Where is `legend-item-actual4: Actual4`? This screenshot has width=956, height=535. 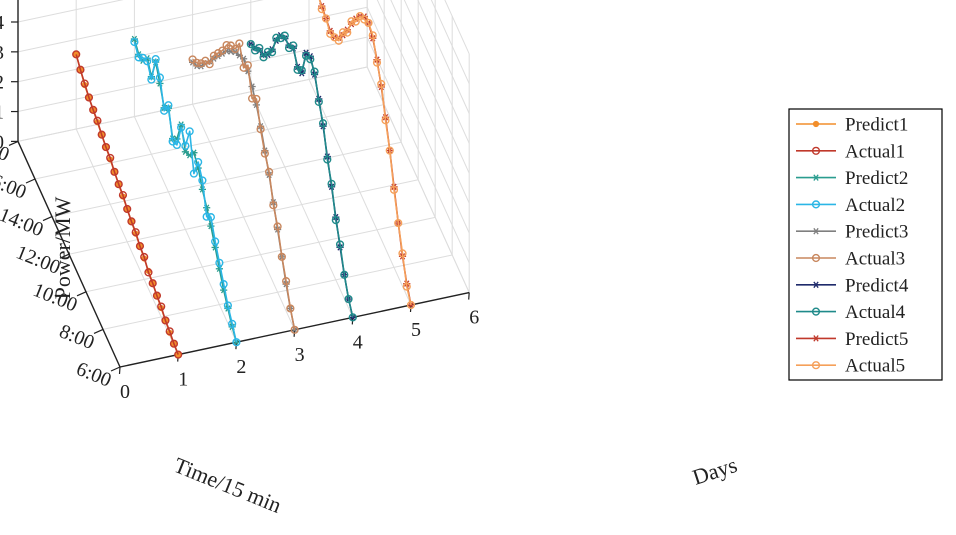
legend-item-actual4: Actual4 is located at coordinates (851, 312).